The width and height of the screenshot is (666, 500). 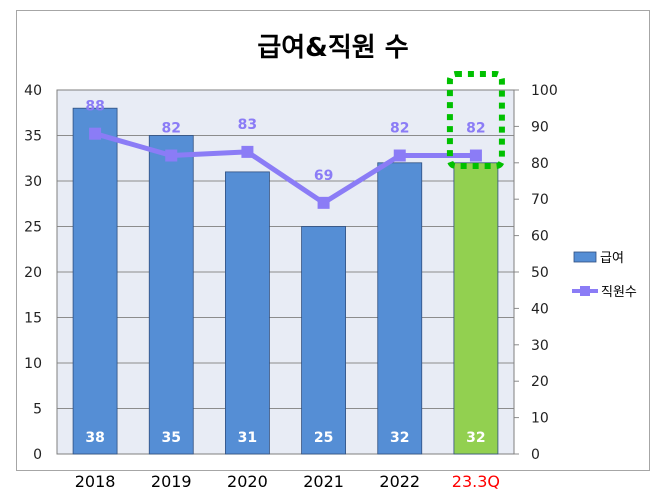 I want to click on y-right-tick-label: 100, so click(x=544, y=91).